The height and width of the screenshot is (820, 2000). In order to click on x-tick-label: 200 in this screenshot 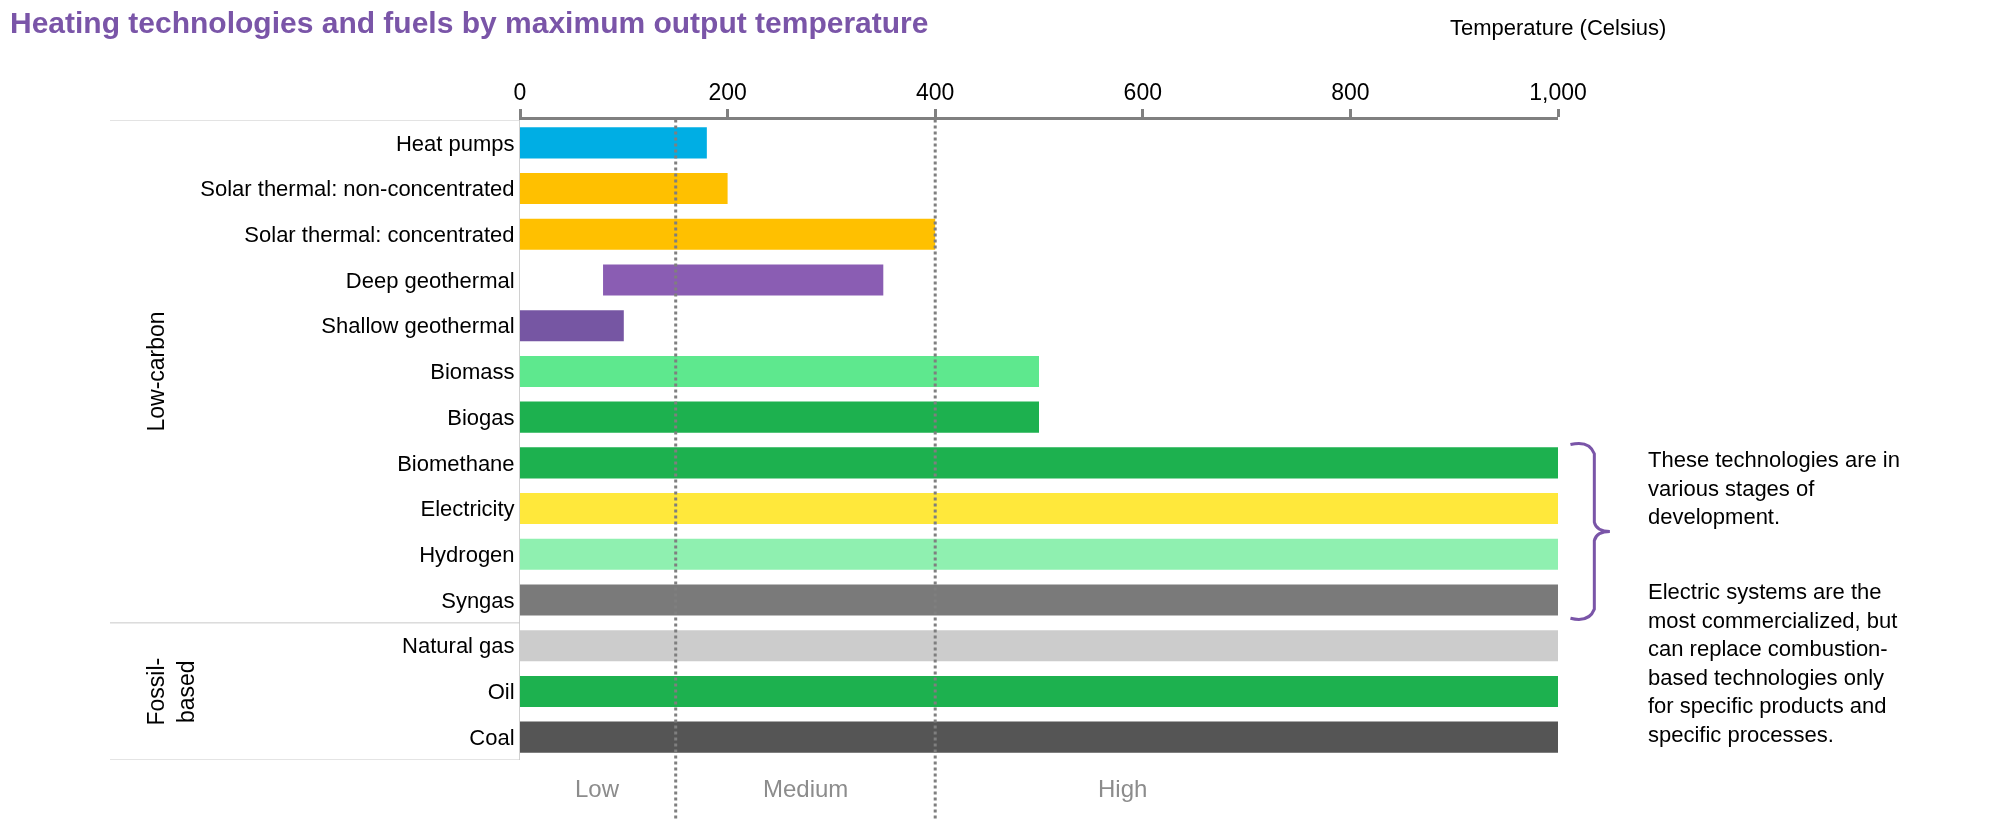, I will do `click(727, 91)`.